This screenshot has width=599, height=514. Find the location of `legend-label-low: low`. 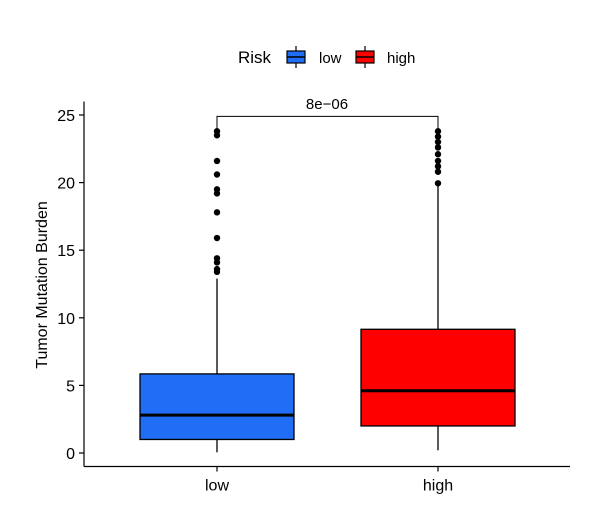

legend-label-low: low is located at coordinates (330, 58).